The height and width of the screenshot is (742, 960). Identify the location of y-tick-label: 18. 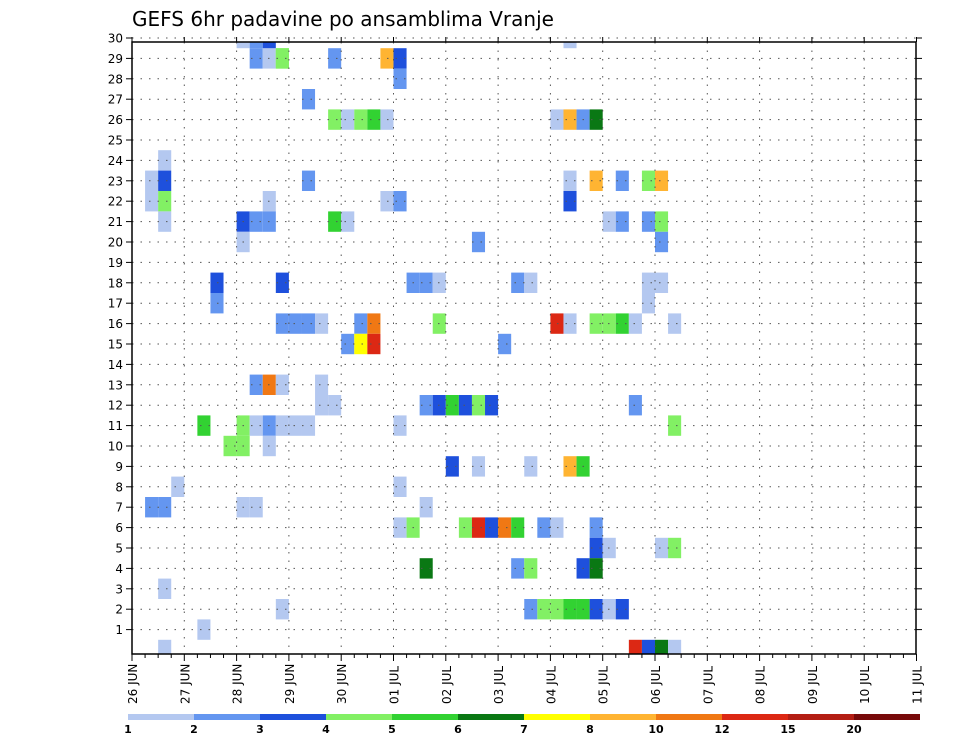
(115, 283).